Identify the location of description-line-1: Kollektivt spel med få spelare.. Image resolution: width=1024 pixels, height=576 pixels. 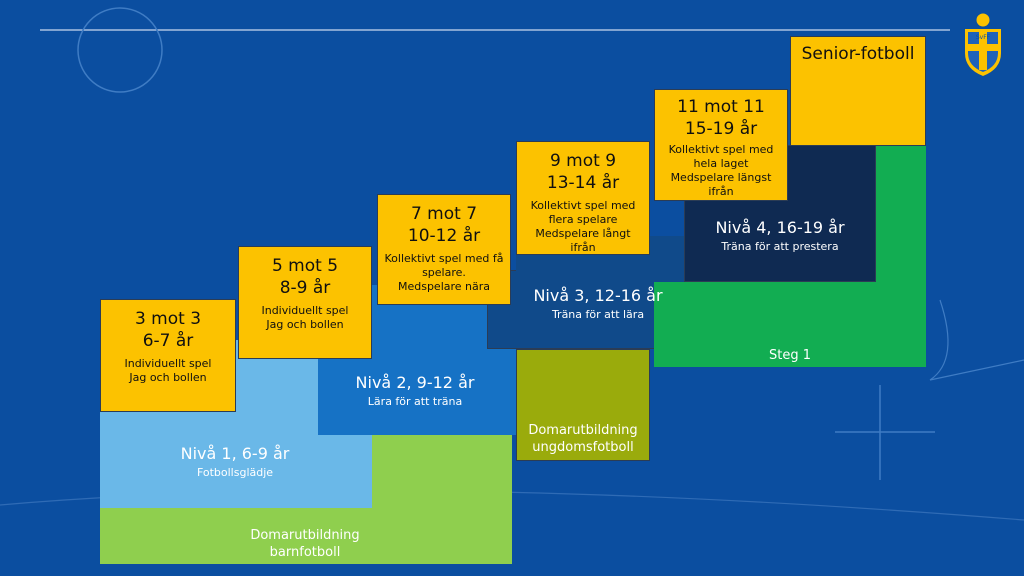
(444, 265).